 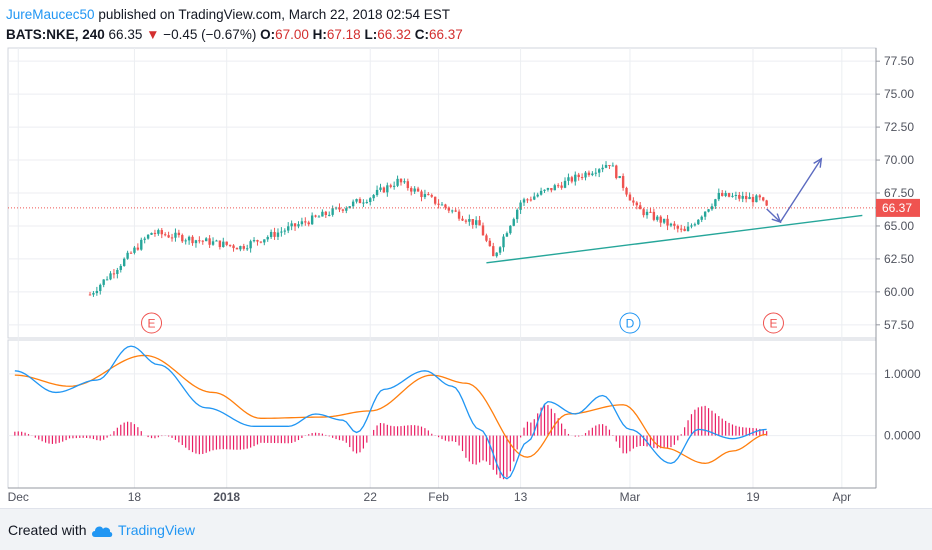 I want to click on price-tick-label: 67.50, so click(x=899, y=193).